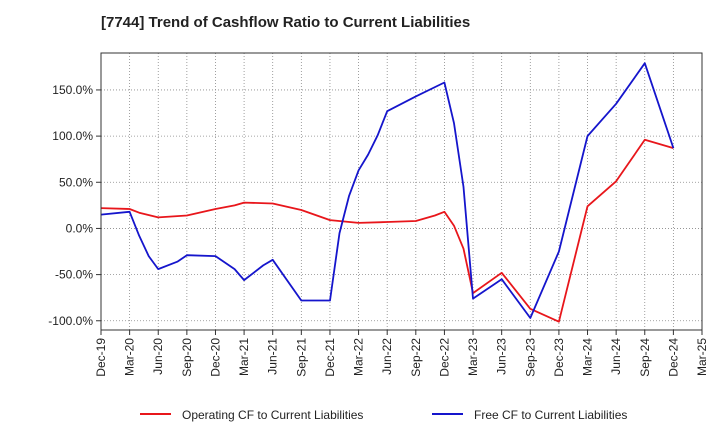 The height and width of the screenshot is (440, 720). What do you see at coordinates (473, 357) in the screenshot?
I see `x-tick-label: Mar-23` at bounding box center [473, 357].